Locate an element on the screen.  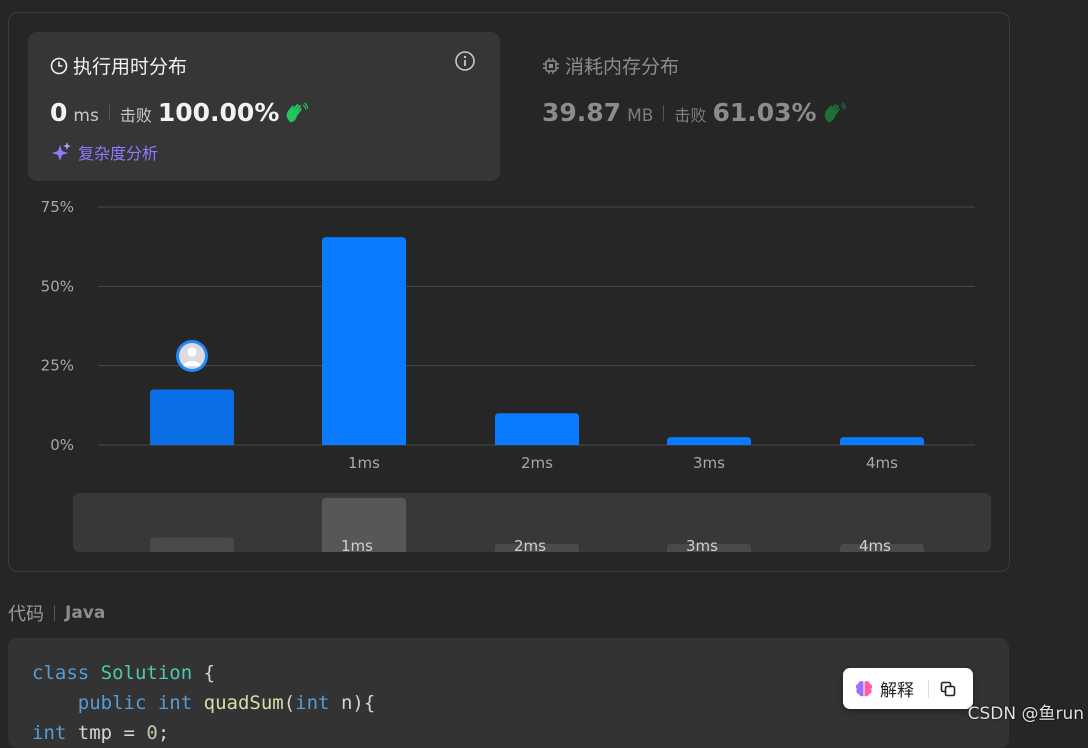
runtime-card: 执行用时分布 0 ms 击败 100.00% 复杂度分析 is located at coordinates (264, 106).